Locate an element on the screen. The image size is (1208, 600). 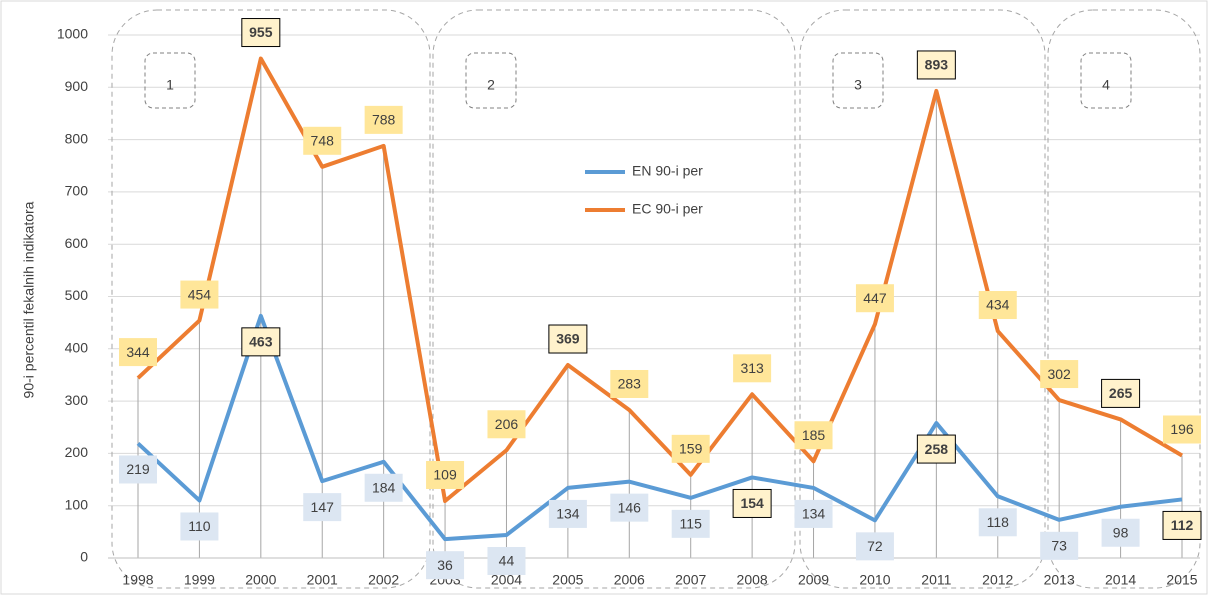
data-label: 788 is located at coordinates (384, 120).